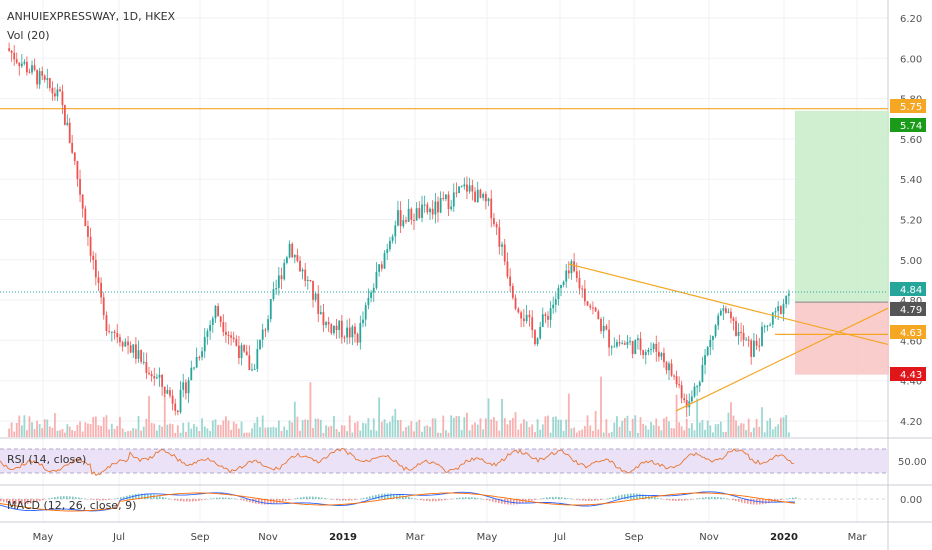  I want to click on price-tick-label: 4.60, so click(911, 341).